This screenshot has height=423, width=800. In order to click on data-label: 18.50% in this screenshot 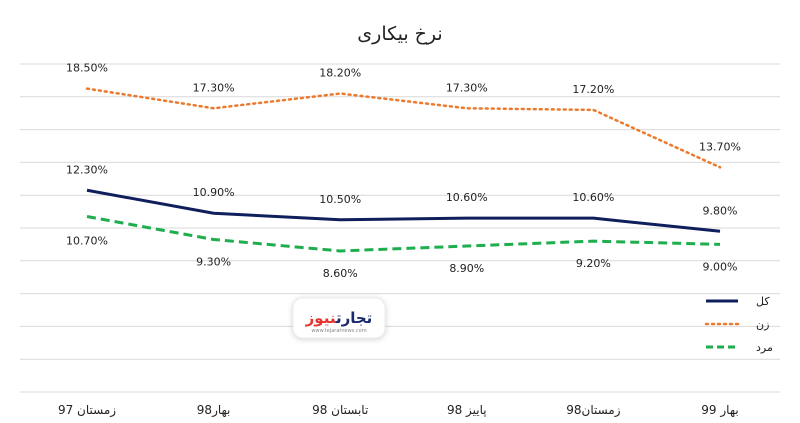, I will do `click(87, 68)`.